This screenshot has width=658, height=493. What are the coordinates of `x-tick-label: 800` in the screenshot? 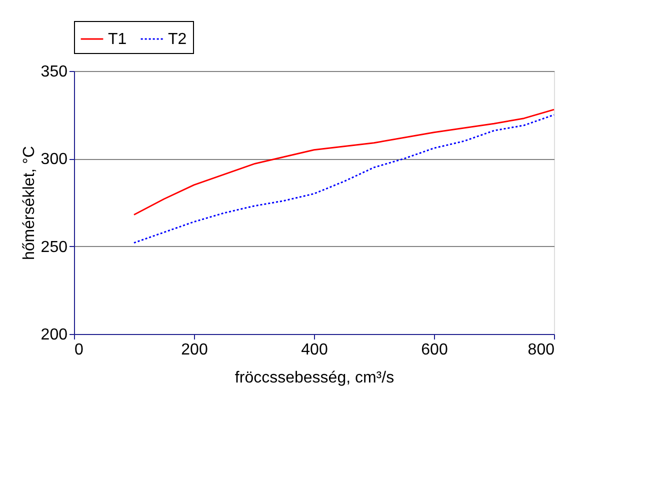 It's located at (541, 350).